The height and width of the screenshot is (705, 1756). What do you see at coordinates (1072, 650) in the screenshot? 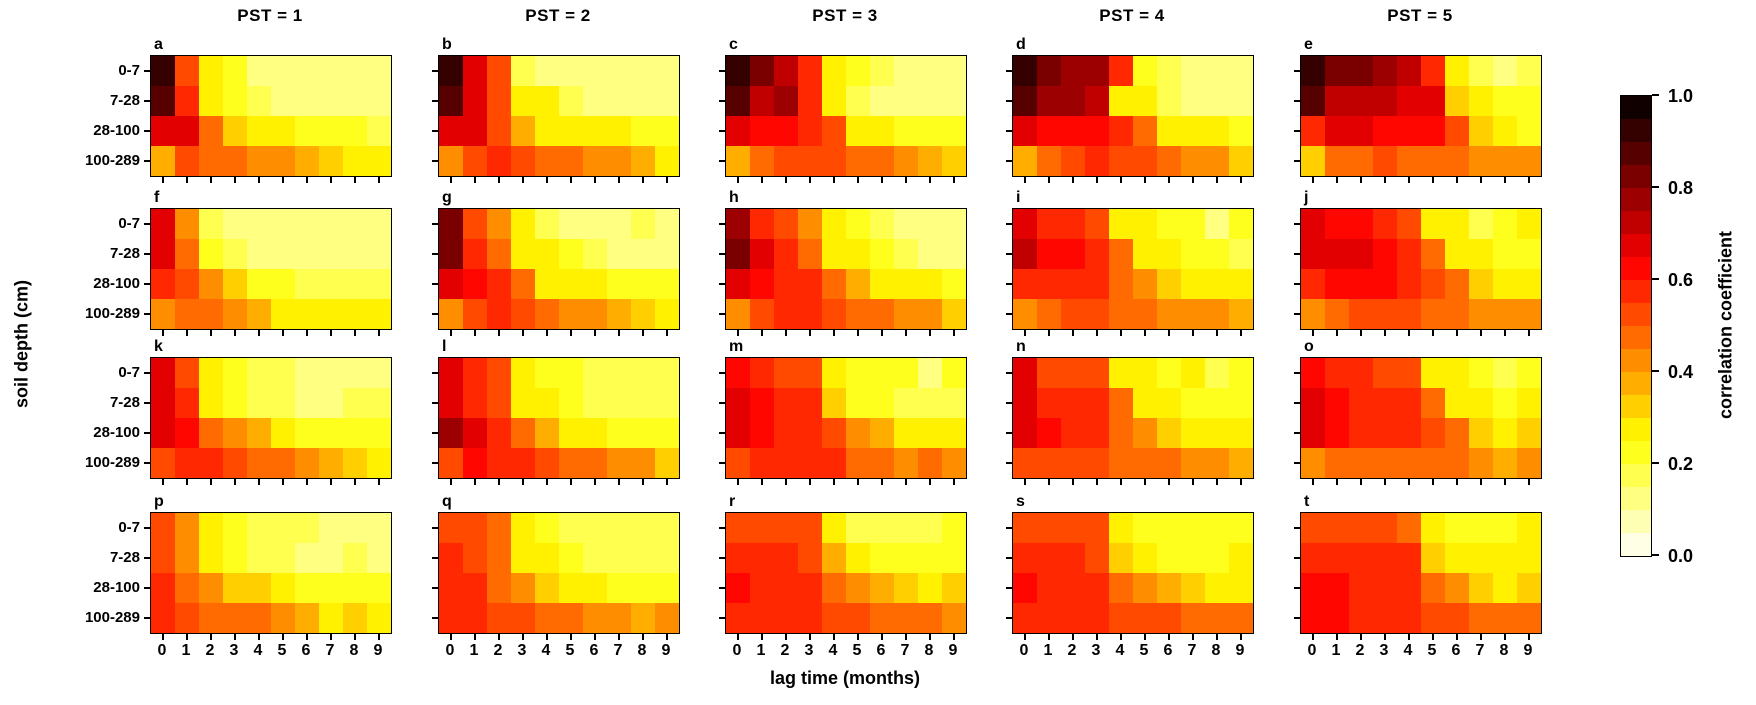
I see `x-tick-label: 2` at bounding box center [1072, 650].